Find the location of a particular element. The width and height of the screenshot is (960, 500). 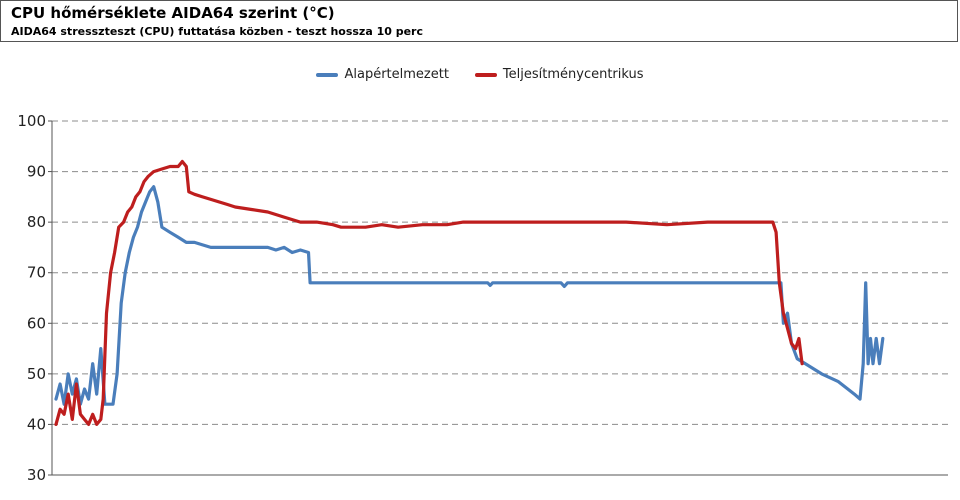

legend-label-series2: Teljesítménycentrikus is located at coordinates (573, 74).